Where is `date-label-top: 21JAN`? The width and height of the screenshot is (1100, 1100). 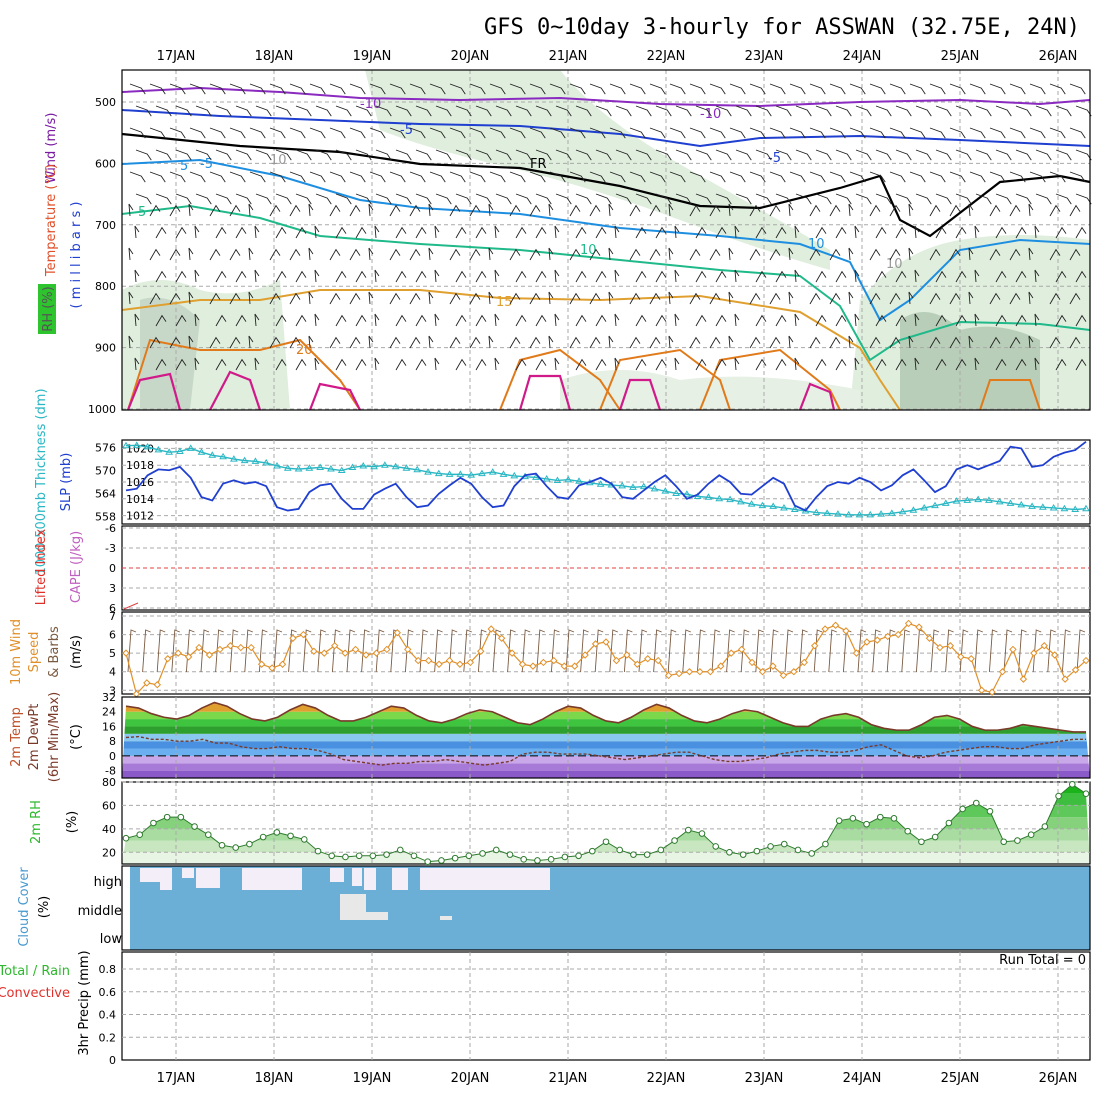 date-label-top: 21JAN is located at coordinates (568, 56).